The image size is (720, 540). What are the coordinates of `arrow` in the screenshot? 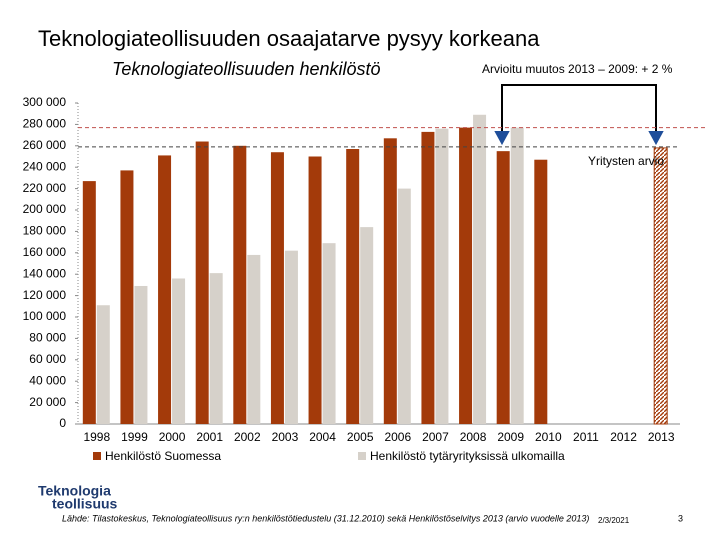 It's located at (579, 115).